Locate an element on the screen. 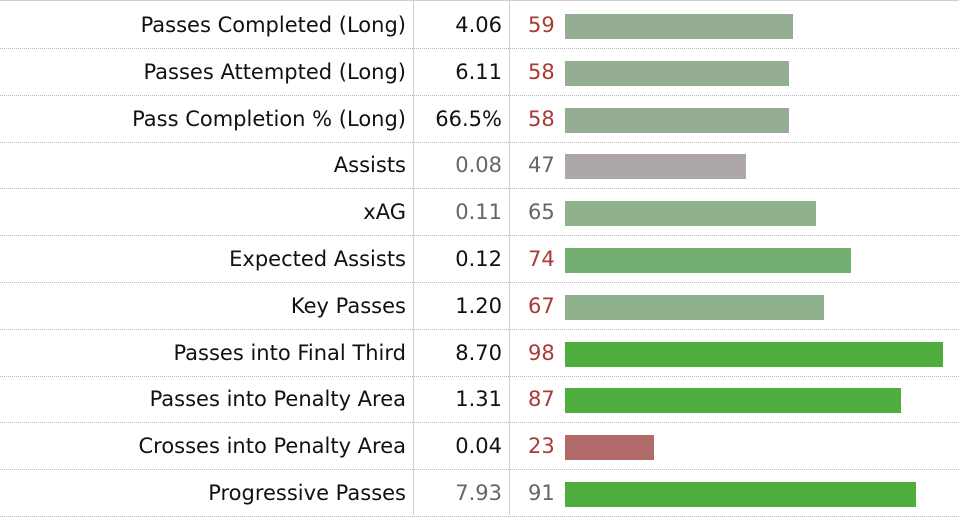 Image resolution: width=959 pixels, height=517 pixels. percentile-label: 74 is located at coordinates (541, 259).